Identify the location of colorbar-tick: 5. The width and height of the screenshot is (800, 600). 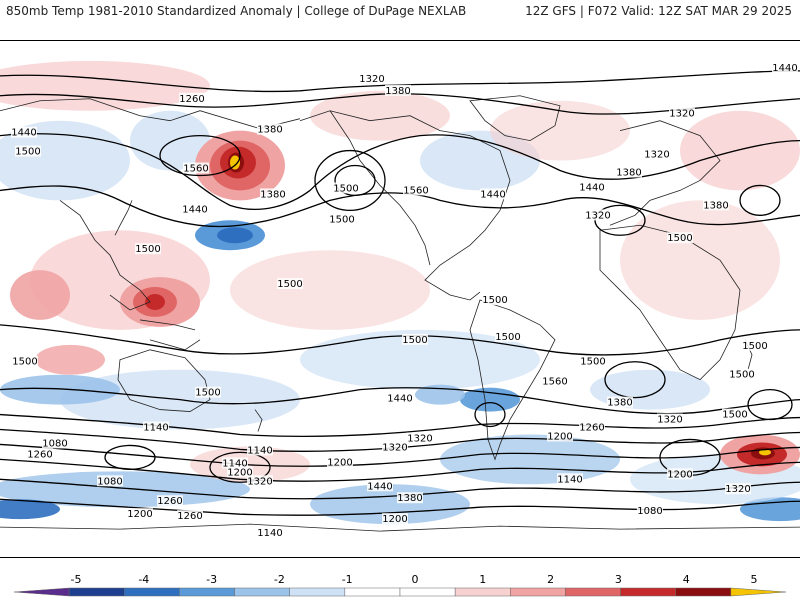
(754, 579).